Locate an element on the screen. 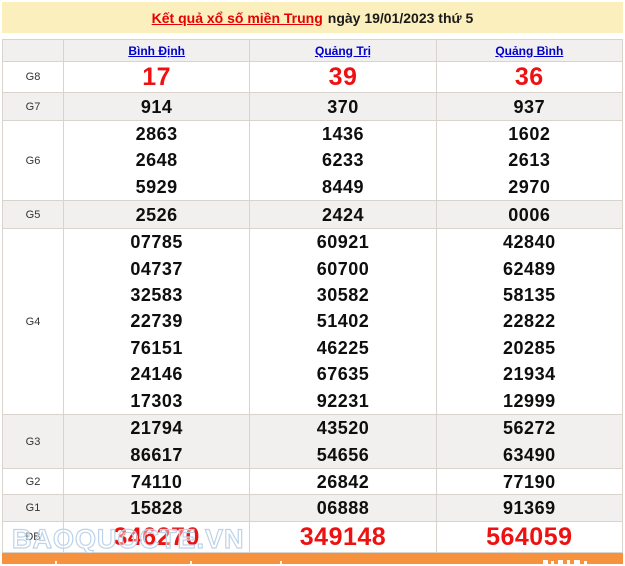  result-number: 0006 is located at coordinates (529, 214).